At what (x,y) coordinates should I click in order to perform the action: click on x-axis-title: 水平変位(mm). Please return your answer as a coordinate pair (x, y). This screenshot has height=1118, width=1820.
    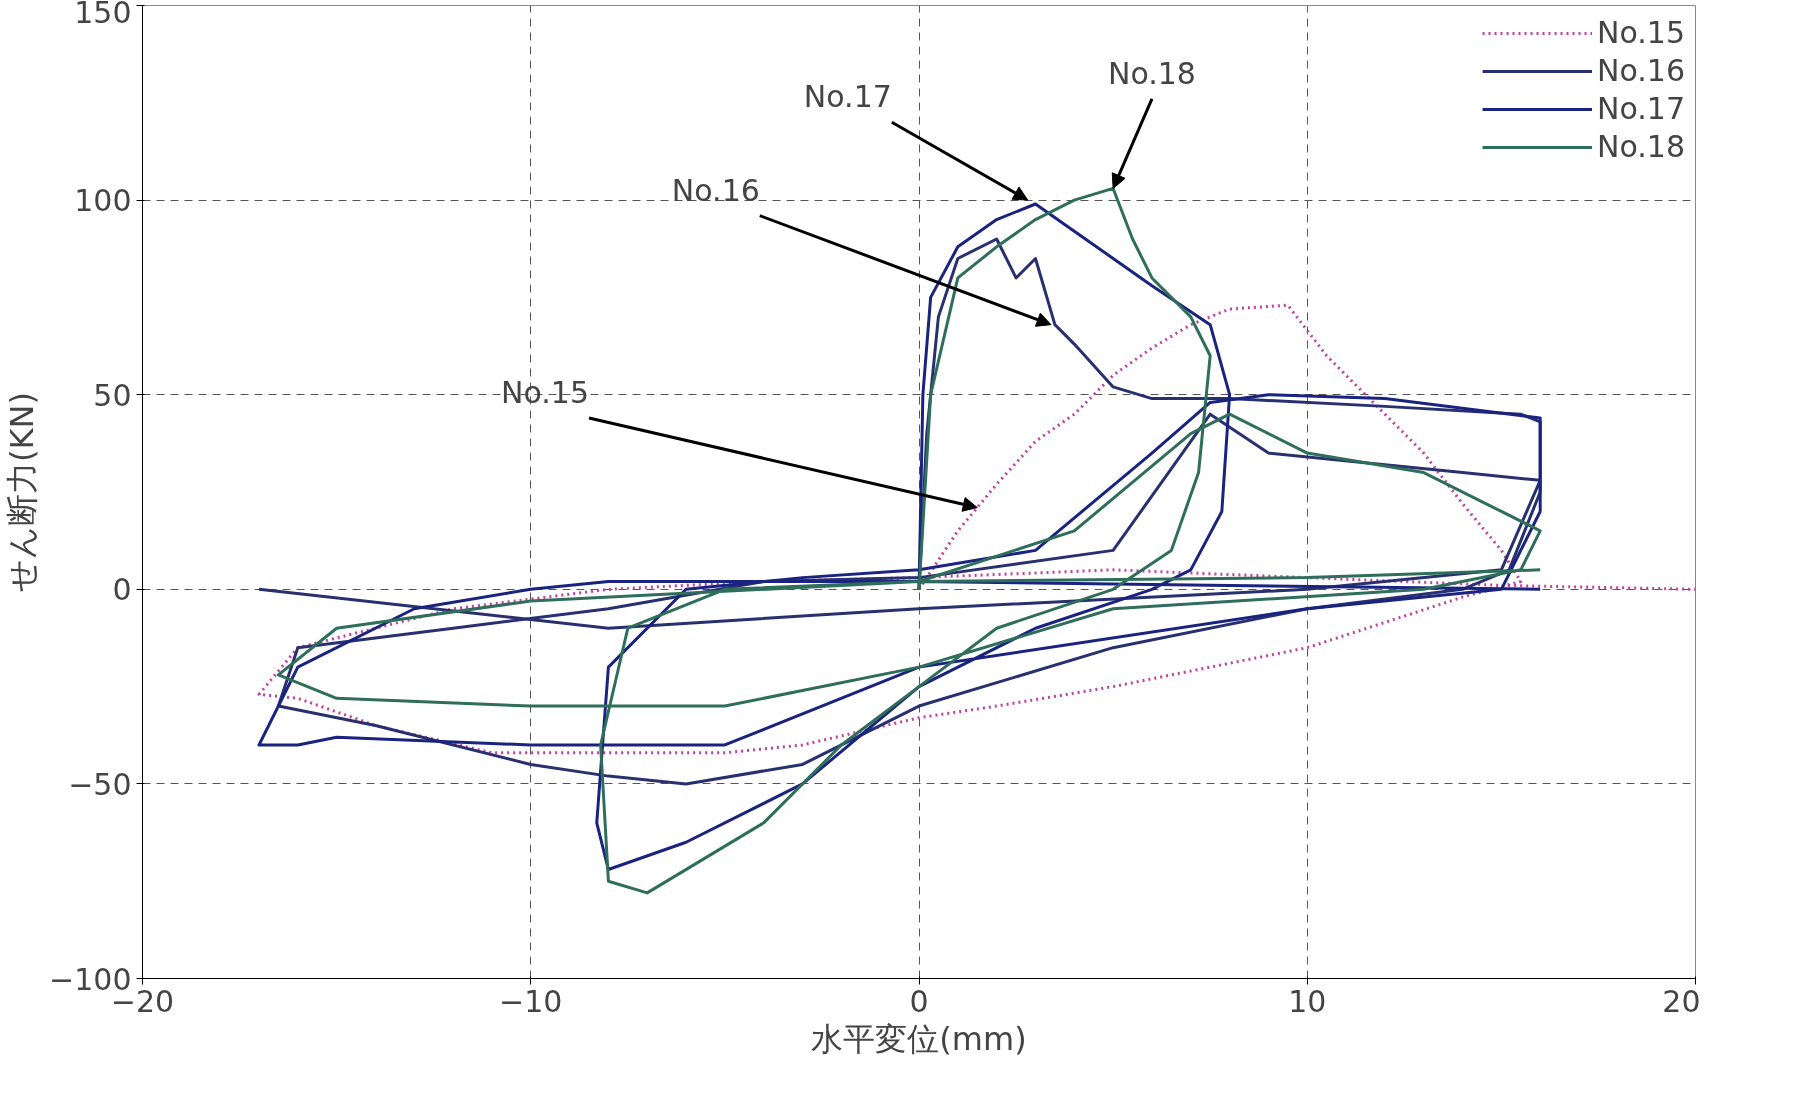
    Looking at the image, I should click on (919, 1038).